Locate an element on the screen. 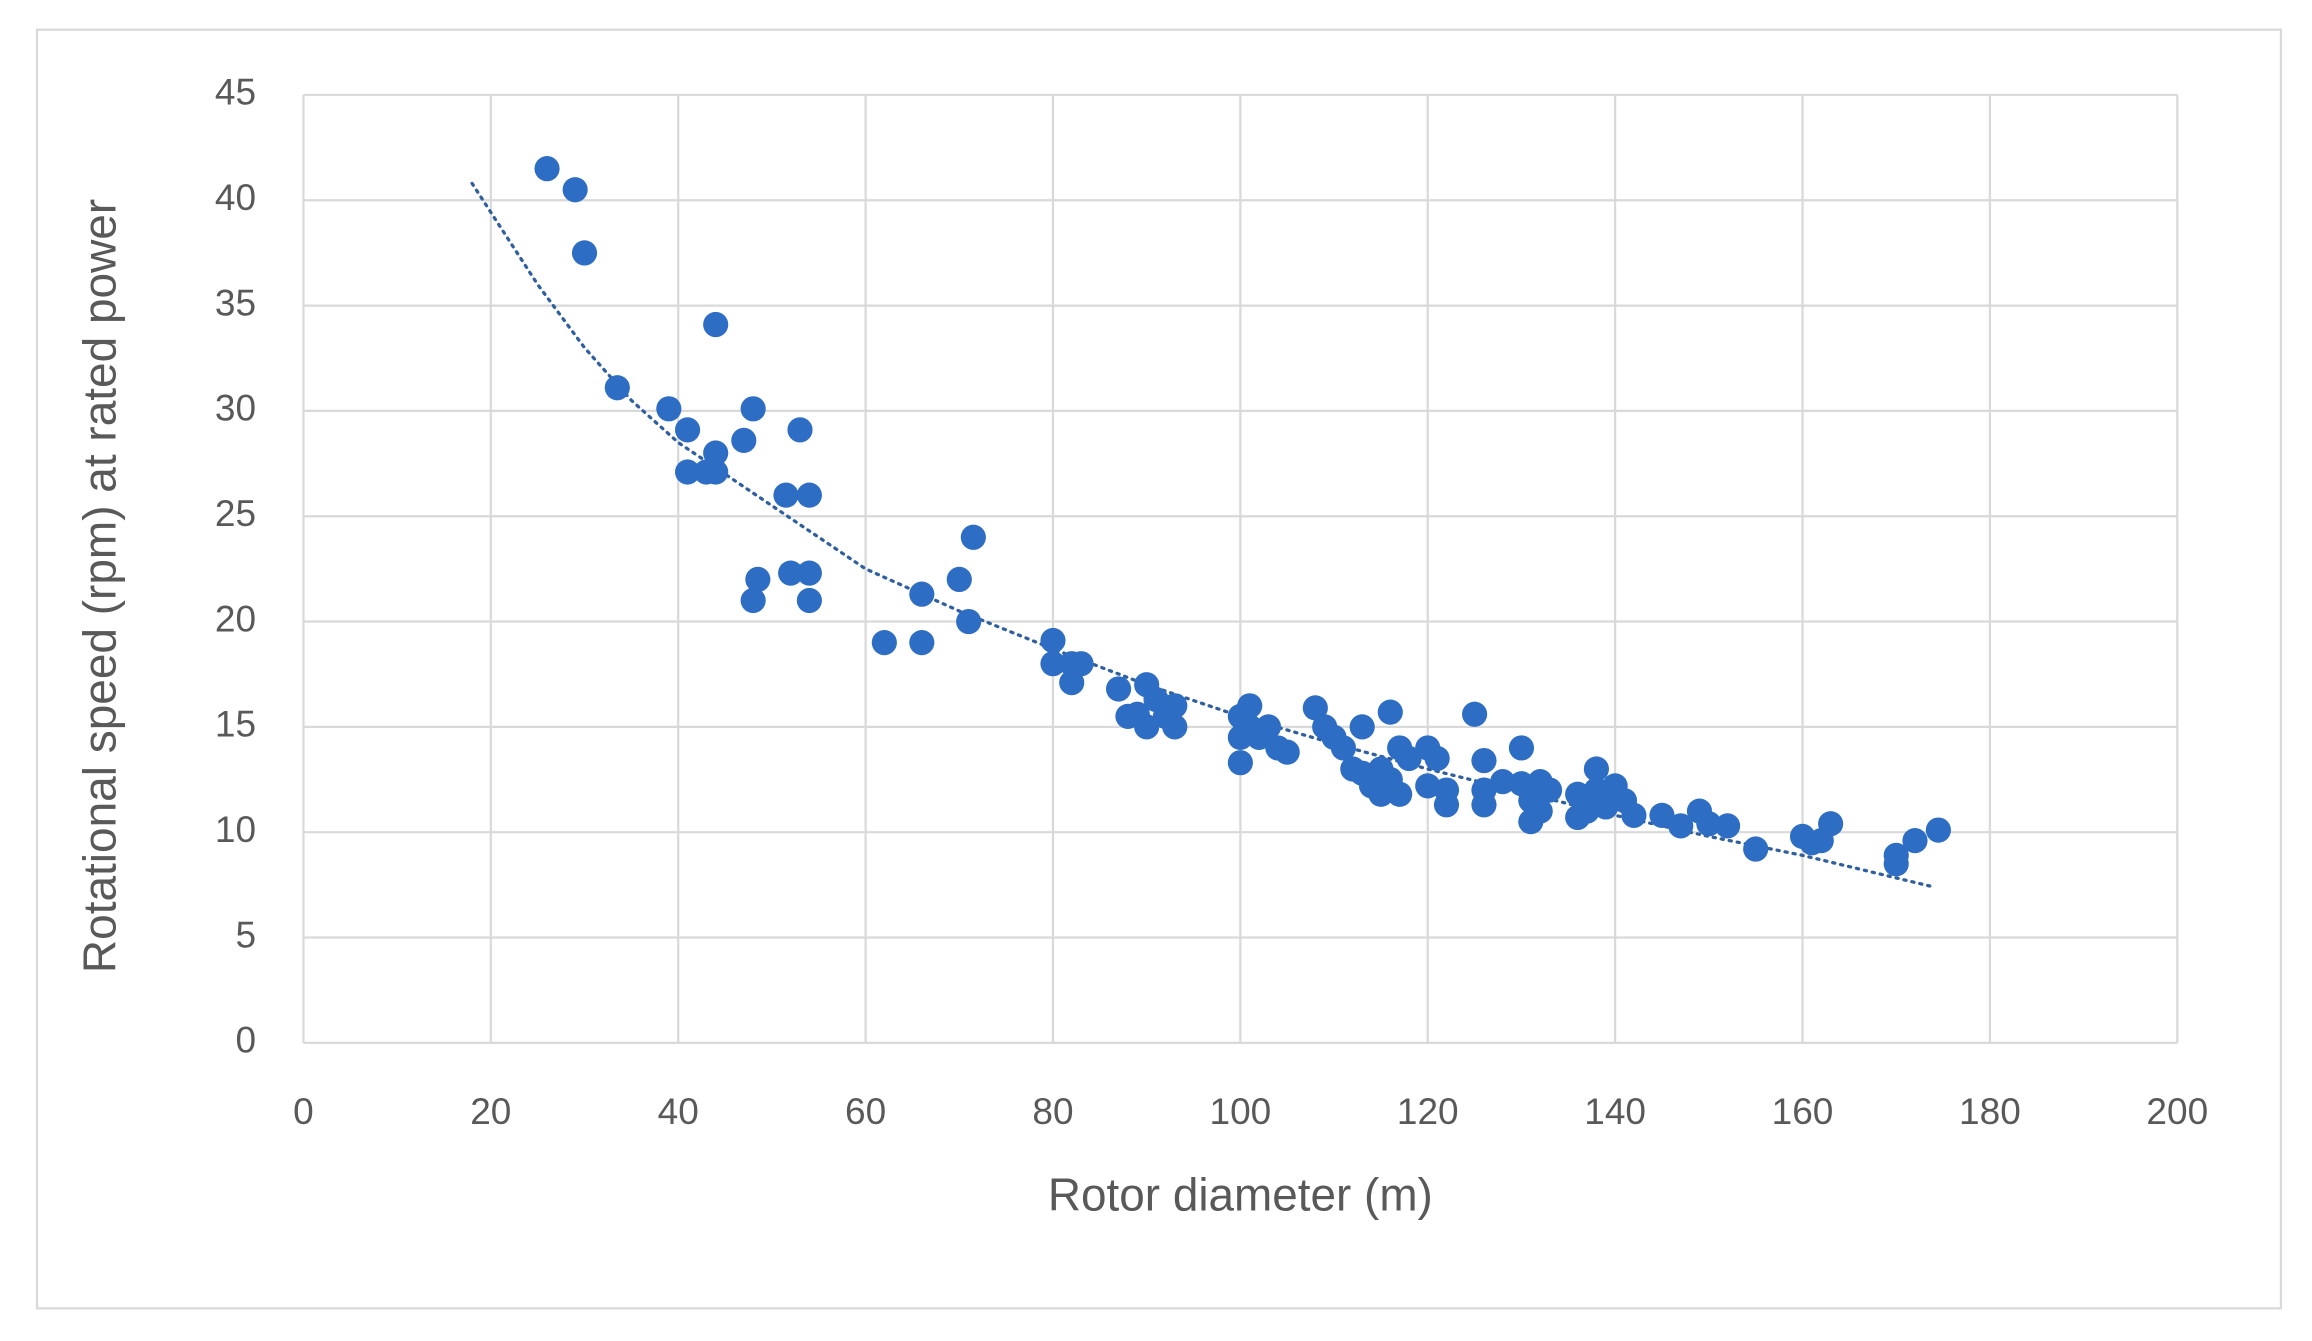  x-tick-label: 100 is located at coordinates (1241, 1111).